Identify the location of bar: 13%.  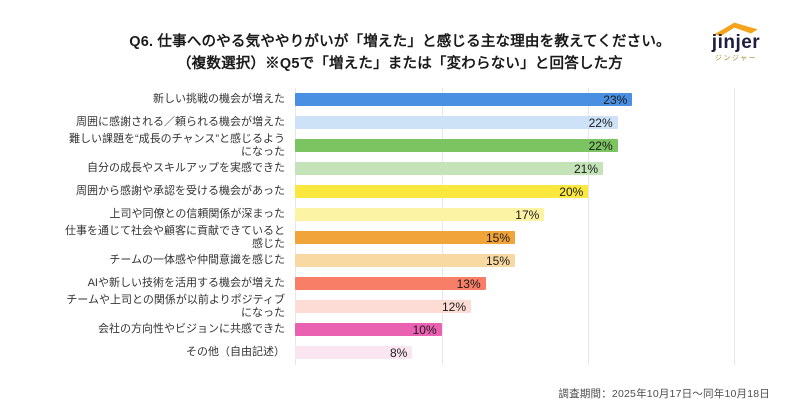
(390, 283).